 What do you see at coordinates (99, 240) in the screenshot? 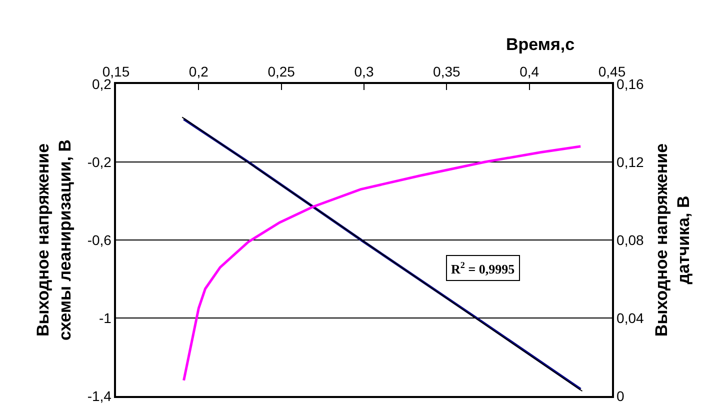
I see `y-tick-label: -0,6` at bounding box center [99, 240].